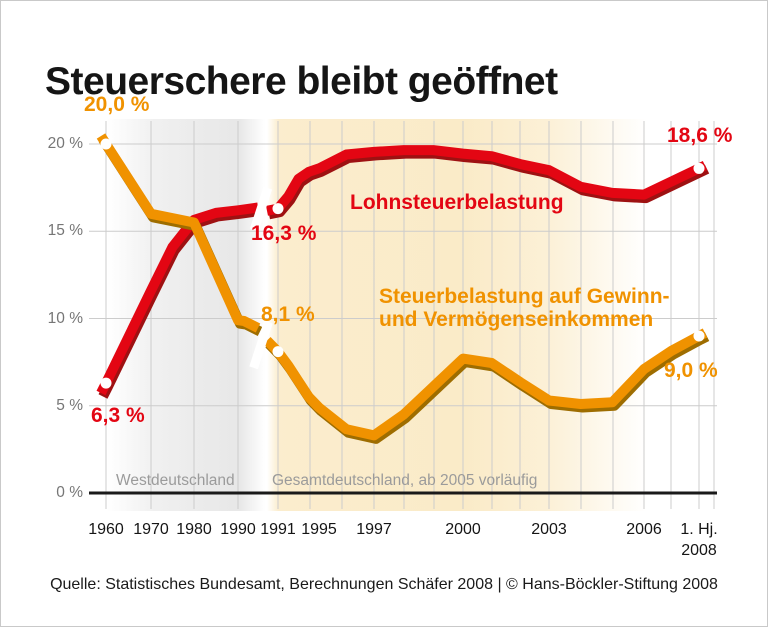 The height and width of the screenshot is (627, 768). Describe the element at coordinates (699, 540) in the screenshot. I see `x-tick-label: 1. Hj. 2008` at that location.